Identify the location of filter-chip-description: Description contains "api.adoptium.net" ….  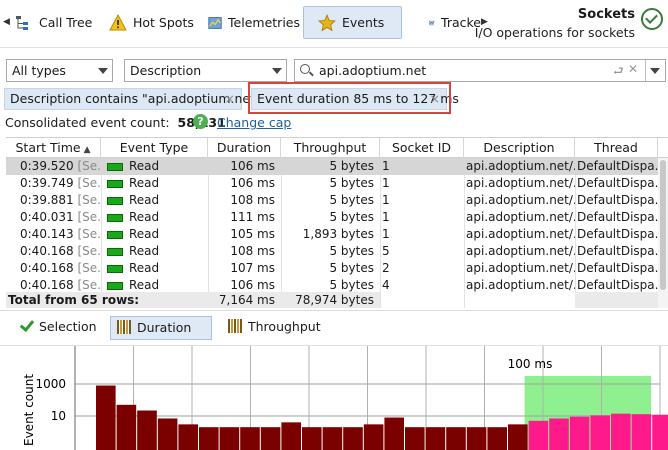
(132, 99).